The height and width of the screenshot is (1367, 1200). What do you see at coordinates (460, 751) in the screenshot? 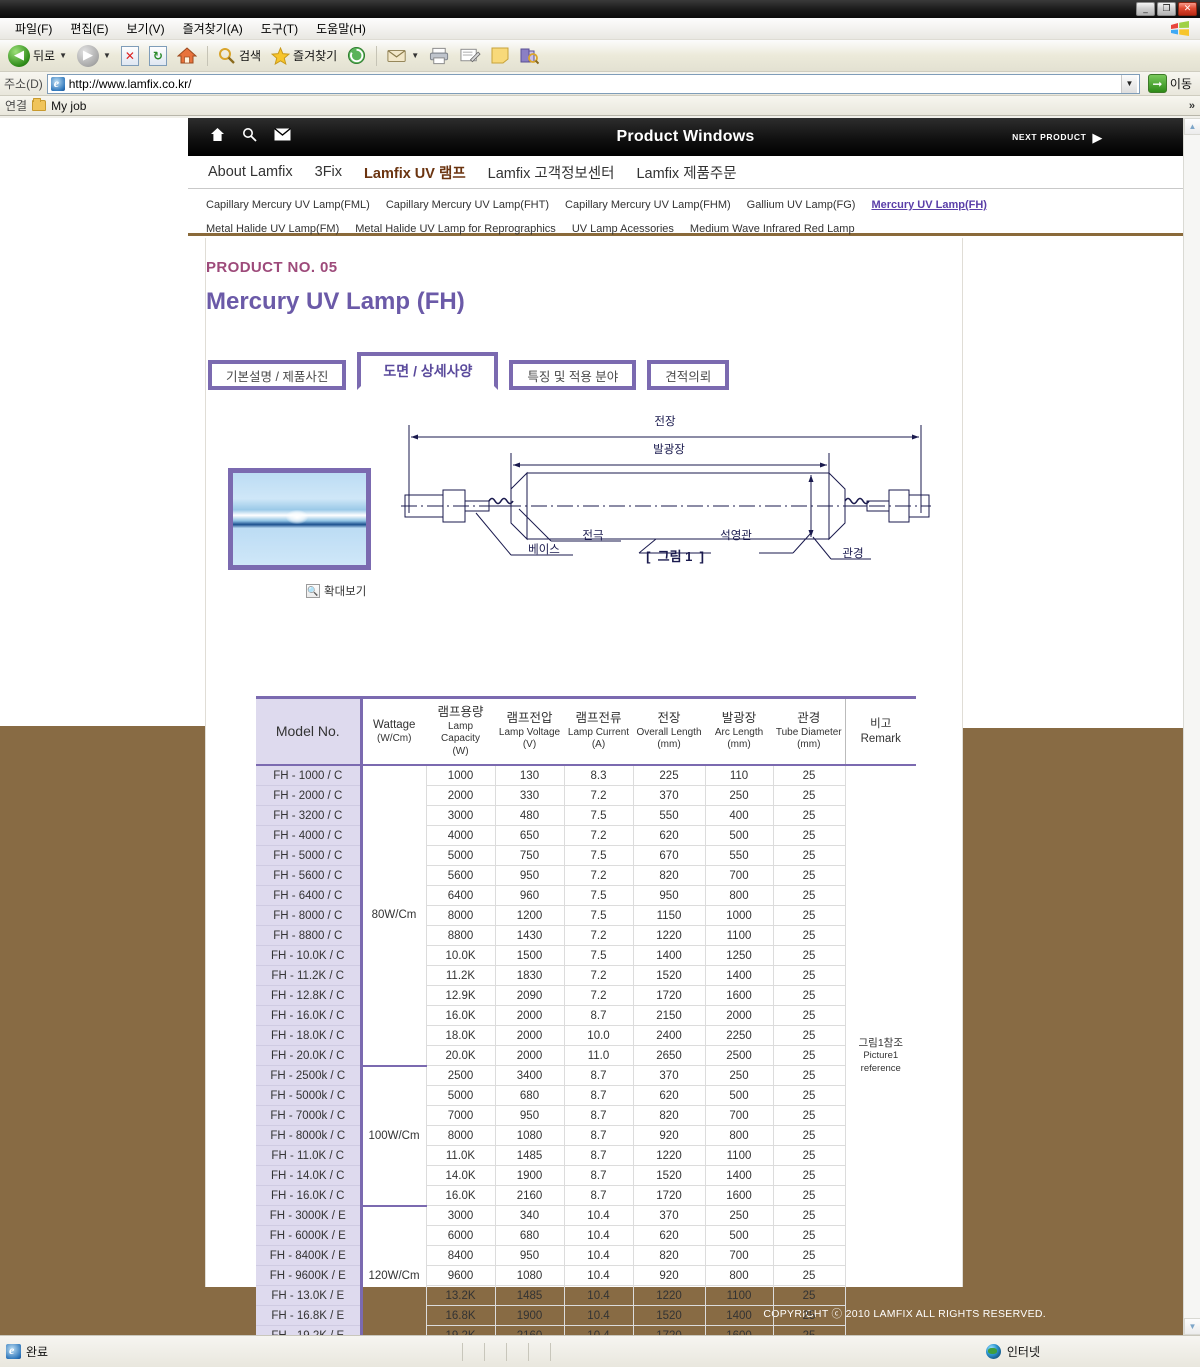
I see `th-lamp-capacity-unit: (W)` at bounding box center [460, 751].